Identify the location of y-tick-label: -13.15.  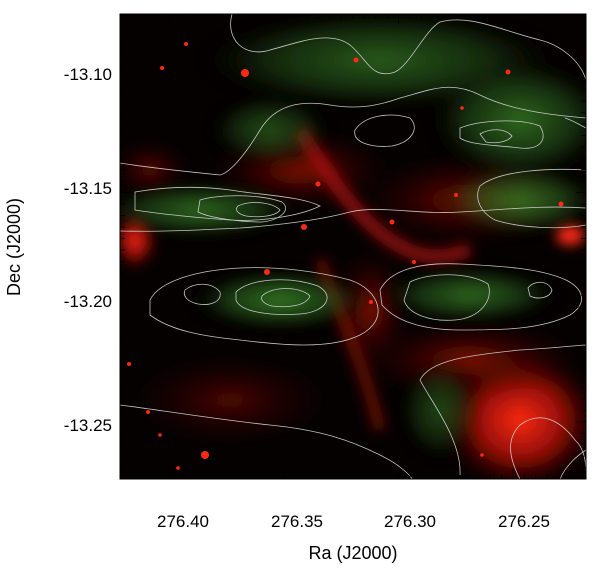
(88, 188).